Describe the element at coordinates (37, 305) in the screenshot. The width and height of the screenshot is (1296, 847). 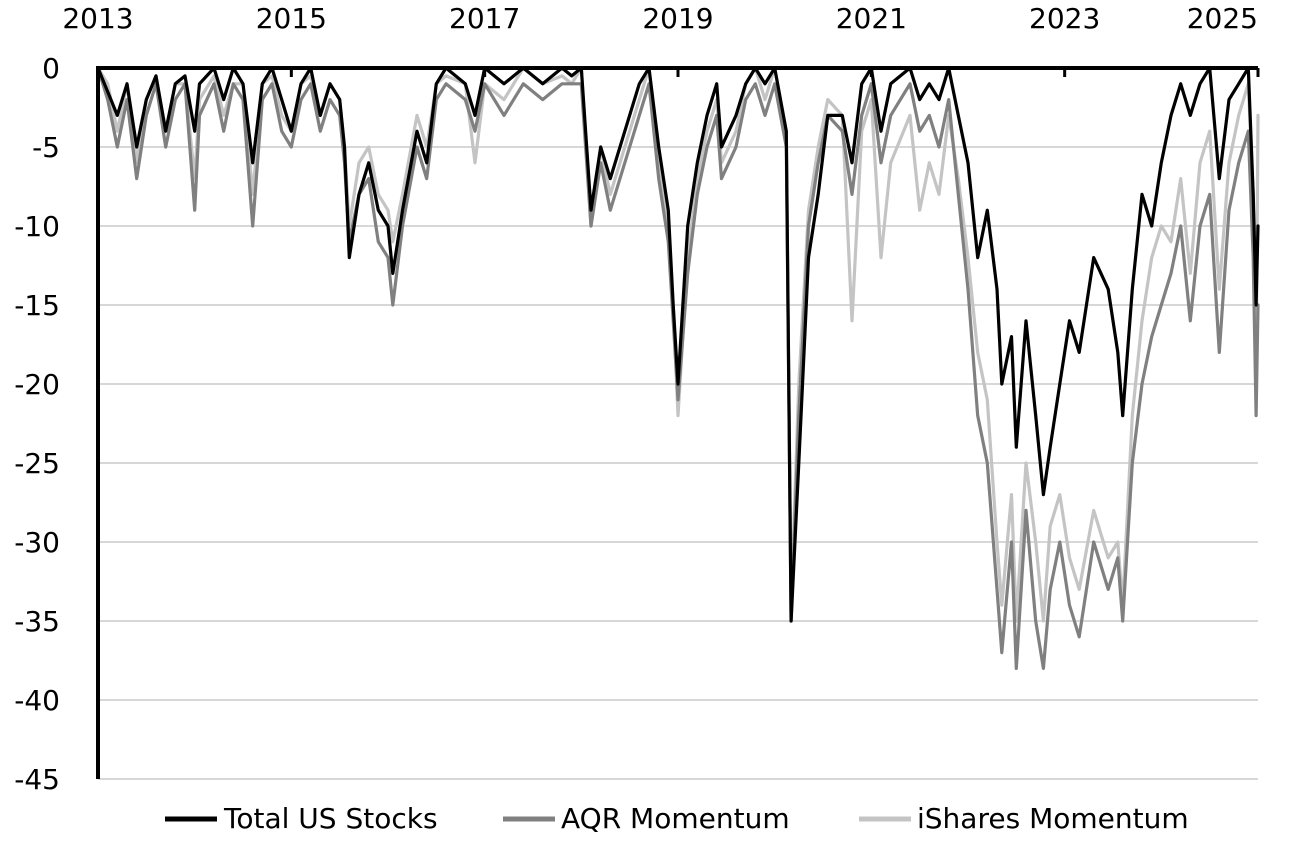
I see `y-tick-label-3: -15` at that location.